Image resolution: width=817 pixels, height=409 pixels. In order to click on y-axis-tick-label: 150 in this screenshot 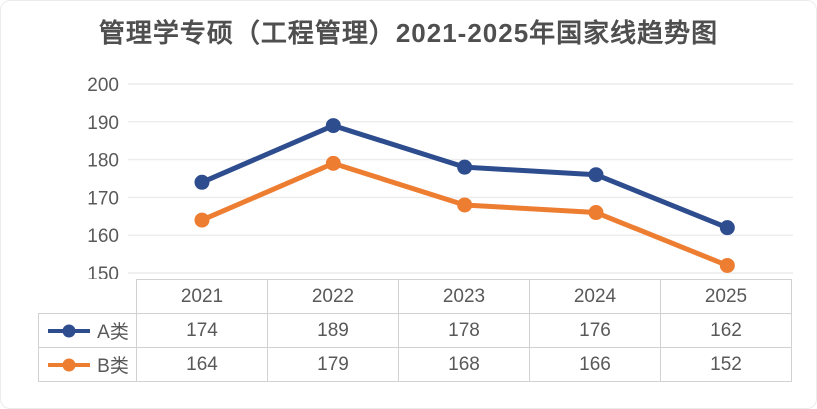, I will do `click(103, 271)`.